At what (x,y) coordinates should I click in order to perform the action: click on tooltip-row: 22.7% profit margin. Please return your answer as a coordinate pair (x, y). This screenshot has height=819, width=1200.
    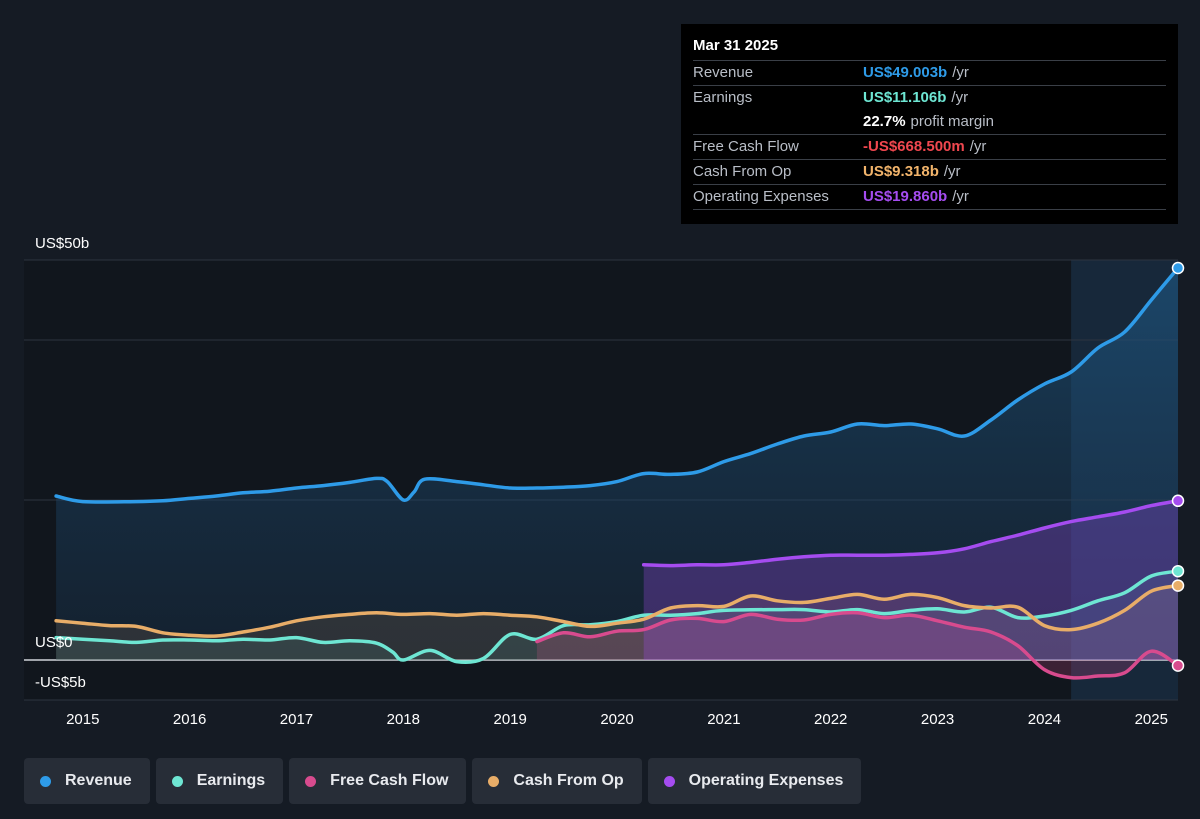
    Looking at the image, I should click on (929, 122).